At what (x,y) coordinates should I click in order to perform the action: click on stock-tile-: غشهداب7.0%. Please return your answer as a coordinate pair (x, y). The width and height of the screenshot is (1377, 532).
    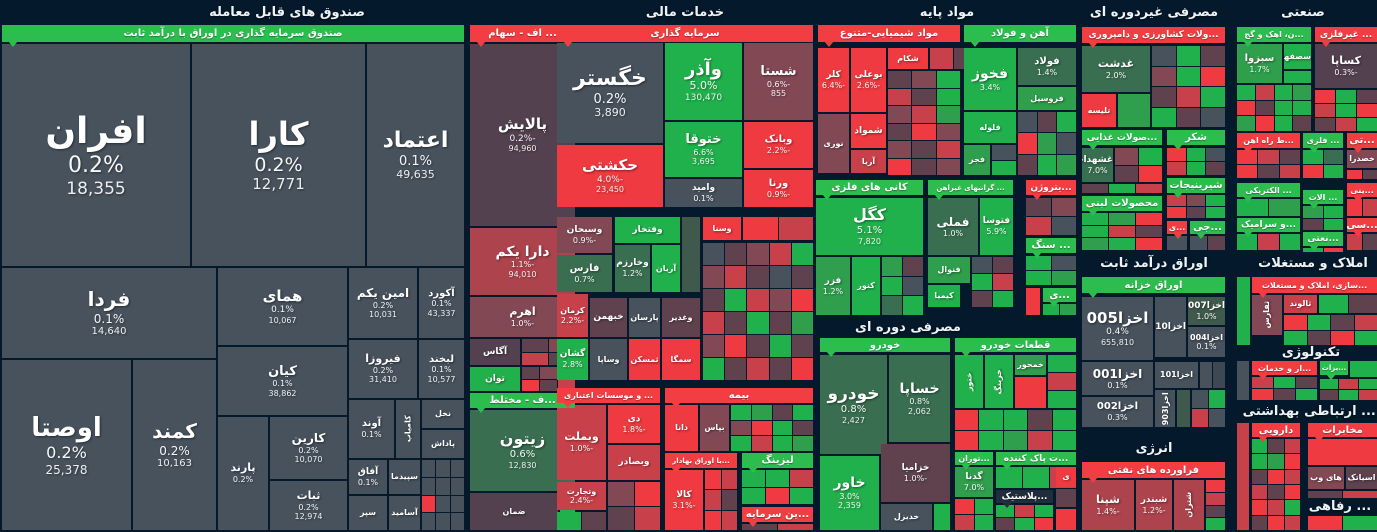
    Looking at the image, I should click on (1097, 165).